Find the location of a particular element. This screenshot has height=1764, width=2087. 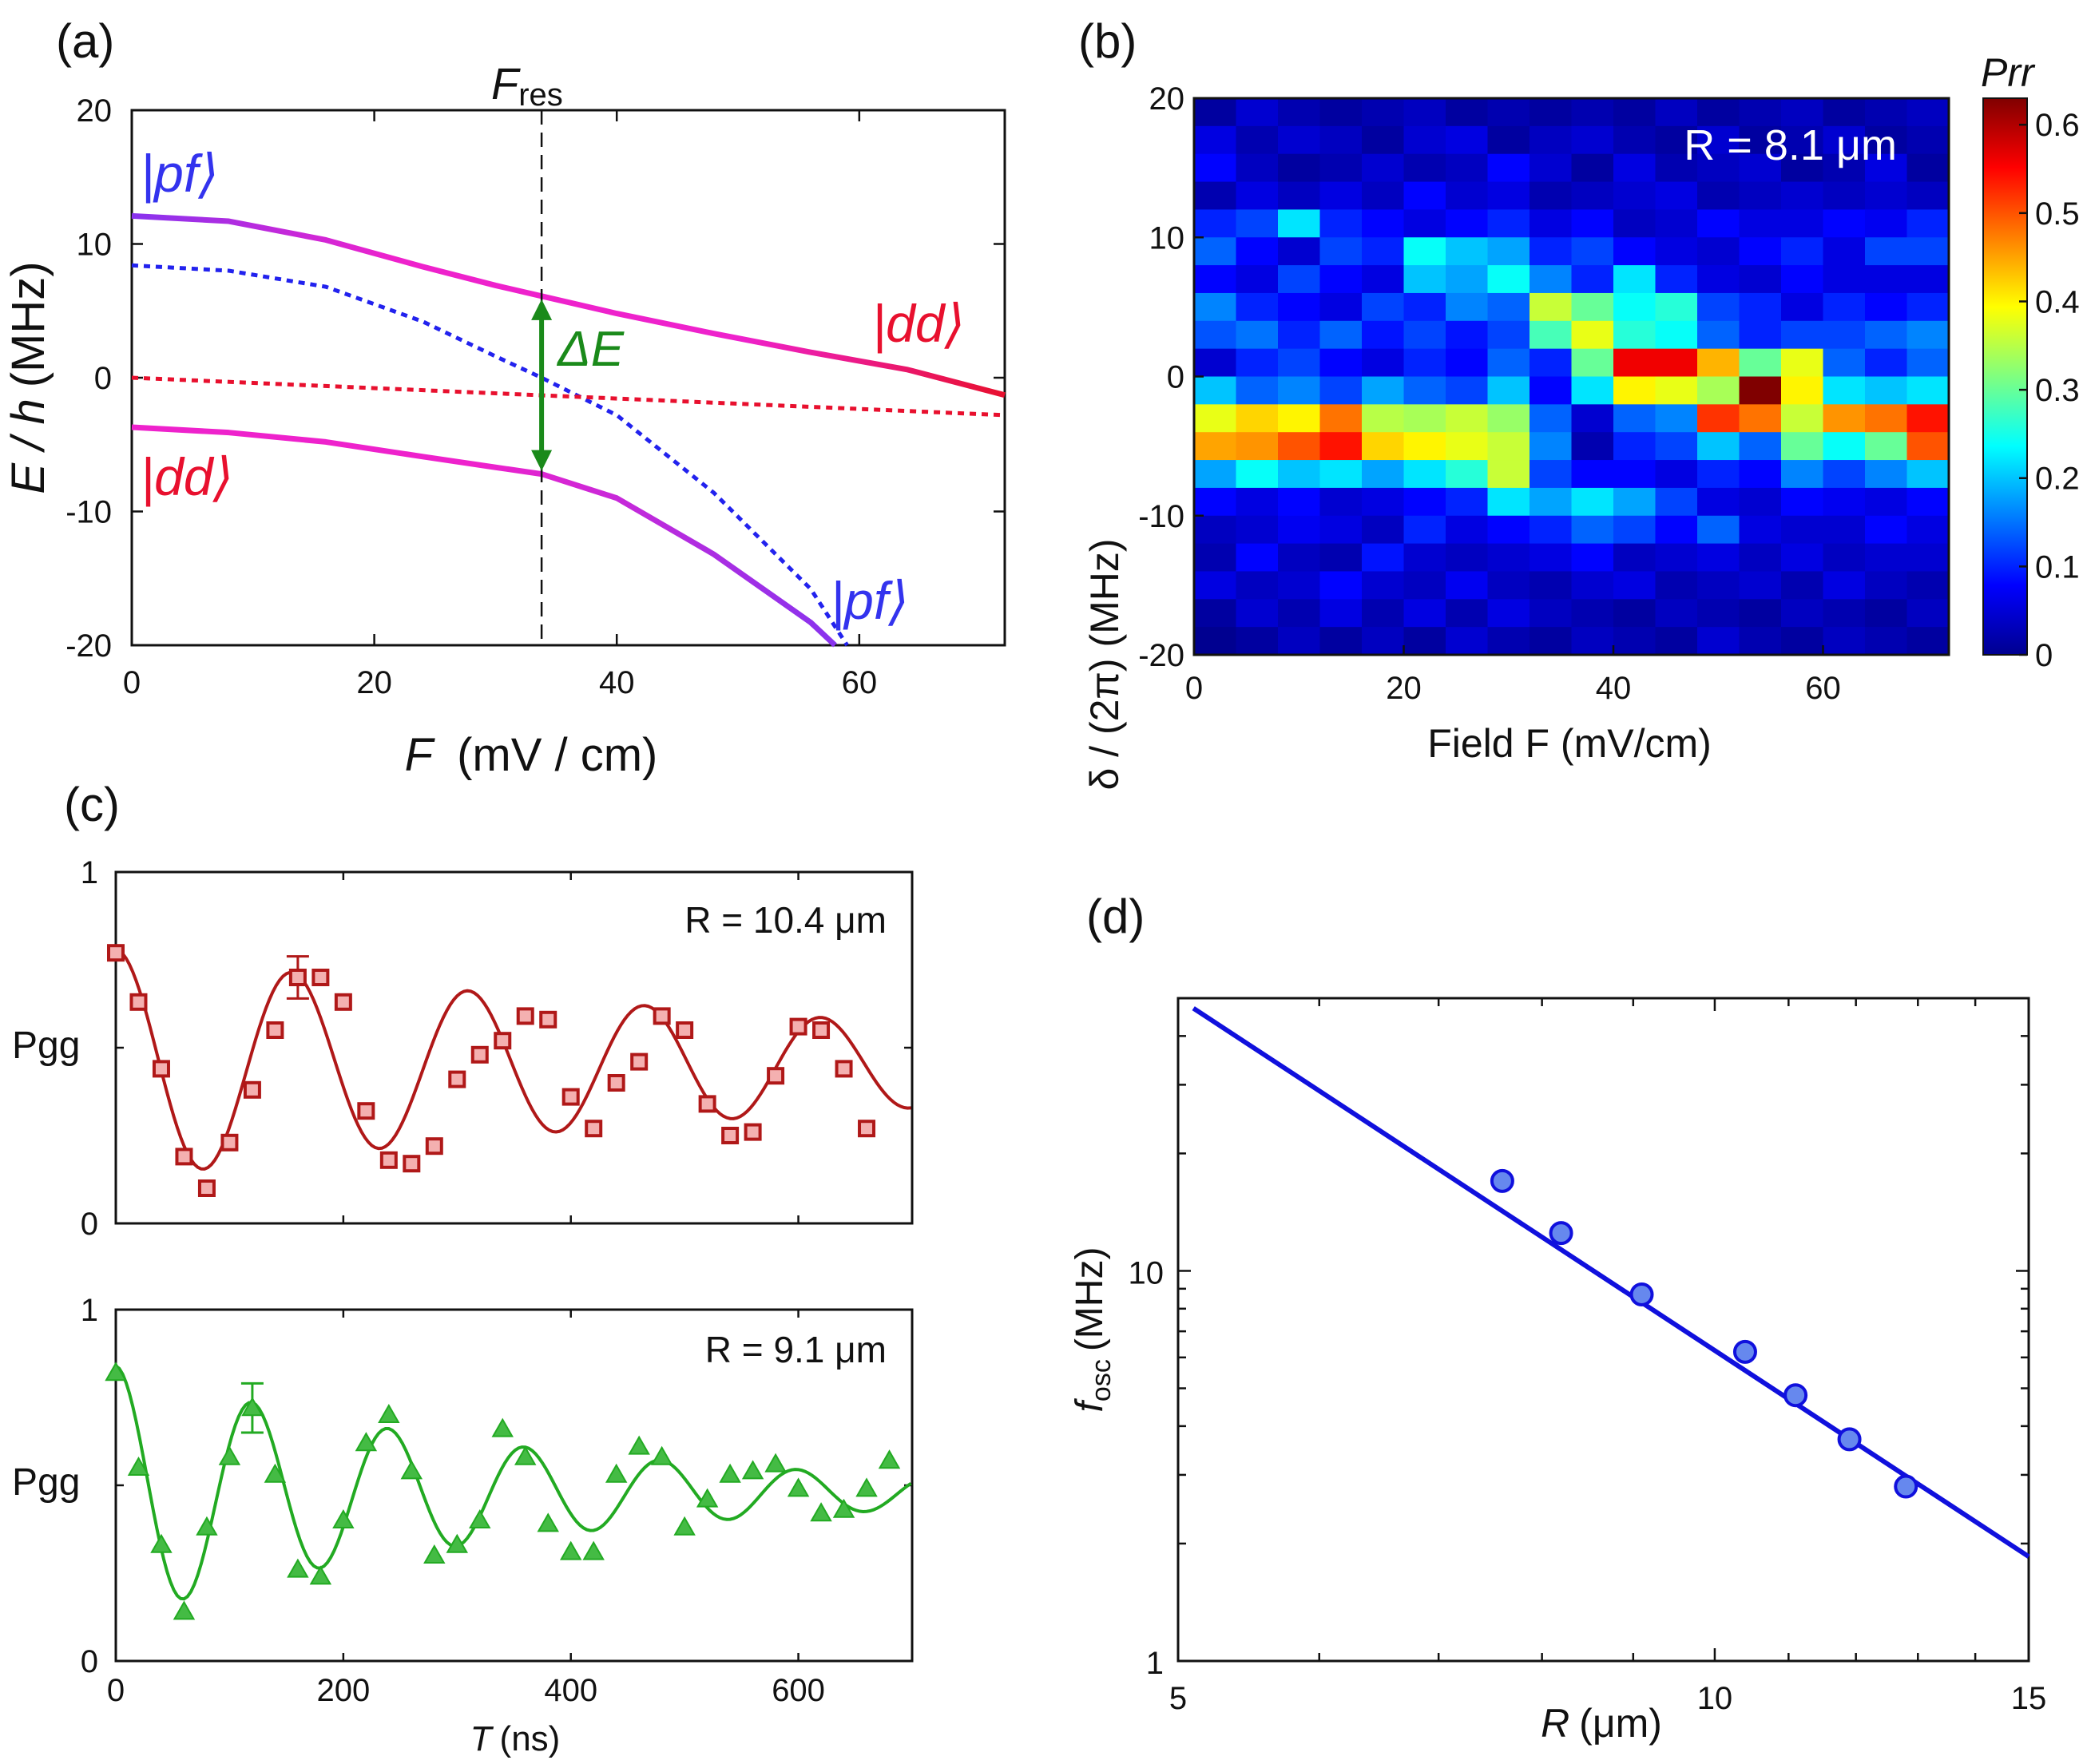

fit-curve is located at coordinates (513, 1059).